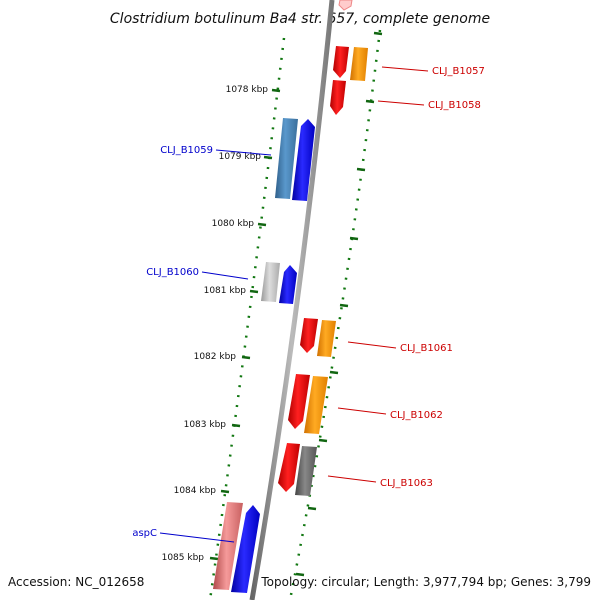 Image resolution: width=600 pixels, height=600 pixels. I want to click on gene-clj-b1059, so click(295, 159).